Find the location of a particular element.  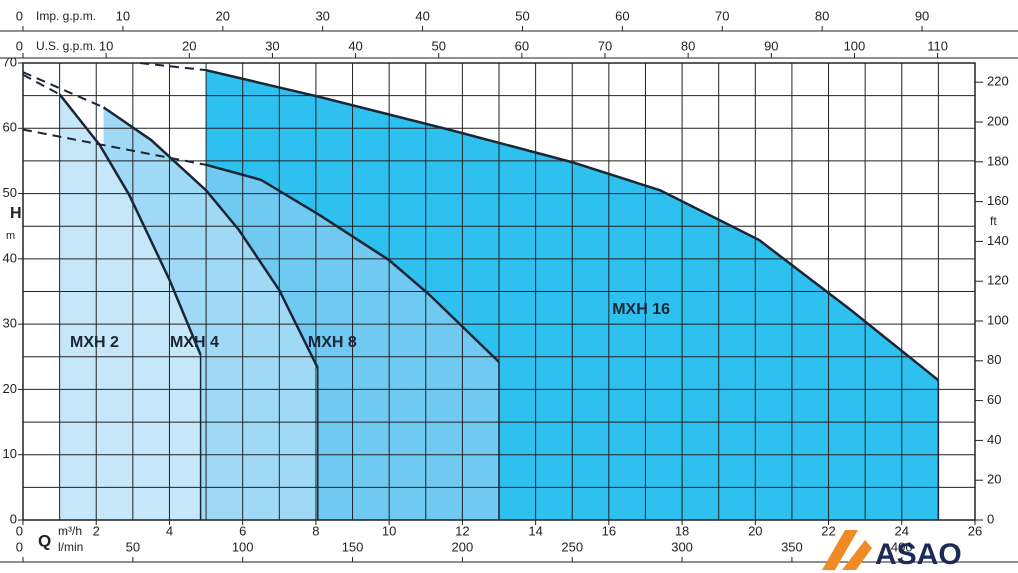

y2-tick-label: 0 is located at coordinates (990, 518).